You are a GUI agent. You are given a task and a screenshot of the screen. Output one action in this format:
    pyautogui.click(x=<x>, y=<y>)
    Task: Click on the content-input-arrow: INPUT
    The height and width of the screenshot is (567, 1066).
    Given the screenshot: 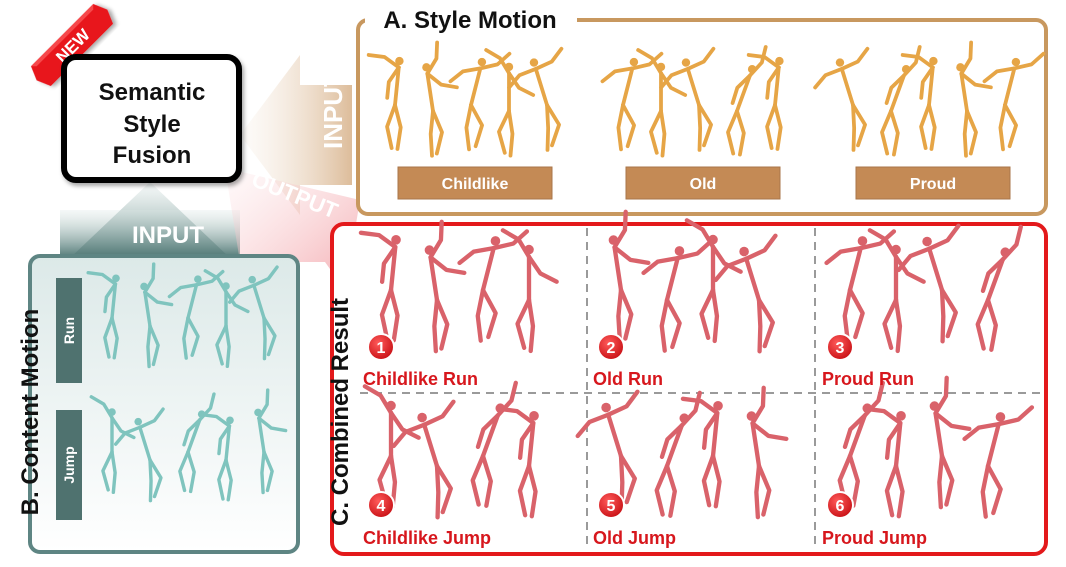 What is the action you would take?
    pyautogui.click(x=150, y=220)
    